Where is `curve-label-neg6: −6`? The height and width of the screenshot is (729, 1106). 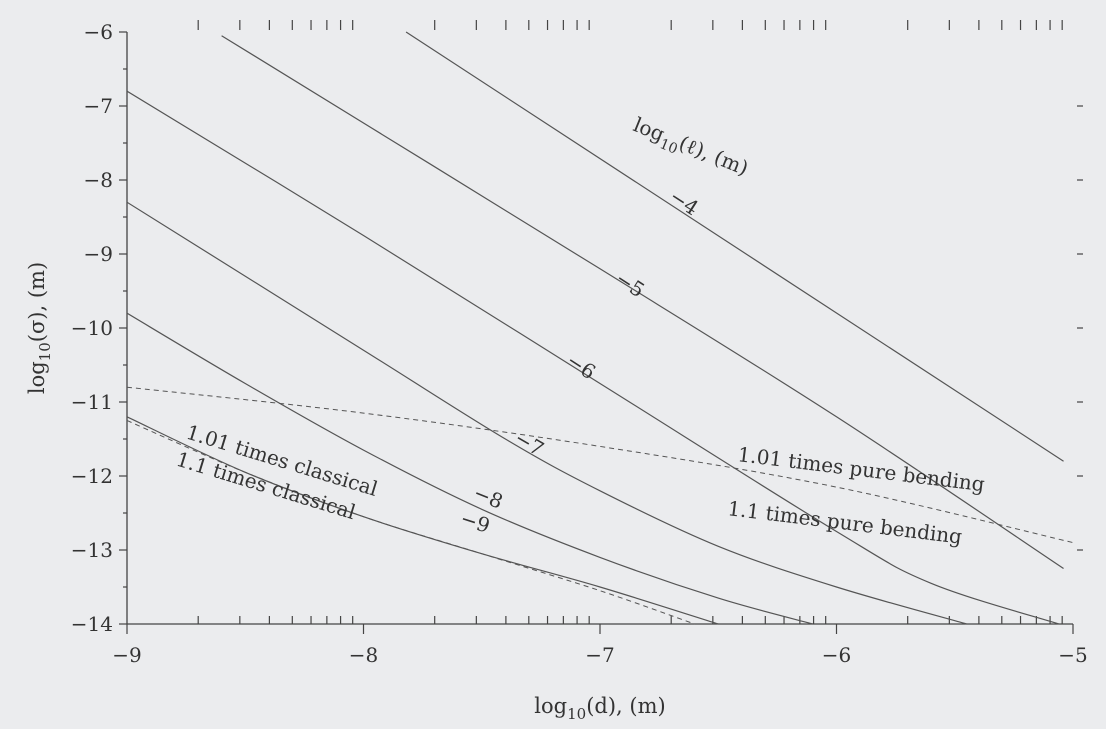 curve-label-neg6: −6 is located at coordinates (581, 366).